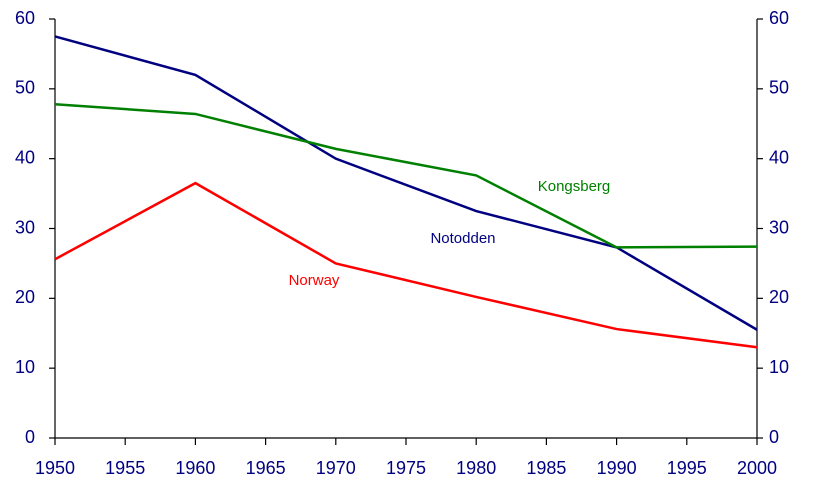  What do you see at coordinates (779, 227) in the screenshot?
I see `y2-tick-label: 30` at bounding box center [779, 227].